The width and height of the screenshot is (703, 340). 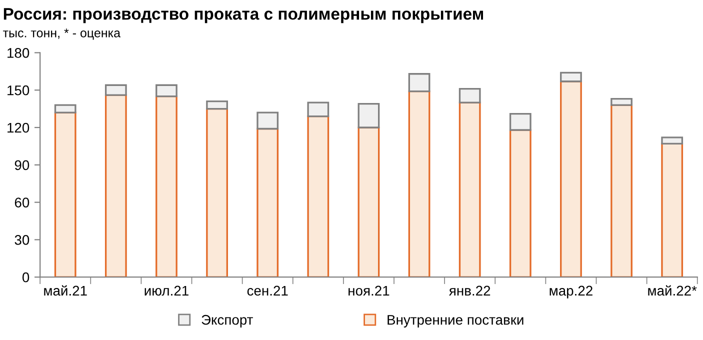 What do you see at coordinates (267, 291) in the screenshot?
I see `x-tick-label: сен.21` at bounding box center [267, 291].